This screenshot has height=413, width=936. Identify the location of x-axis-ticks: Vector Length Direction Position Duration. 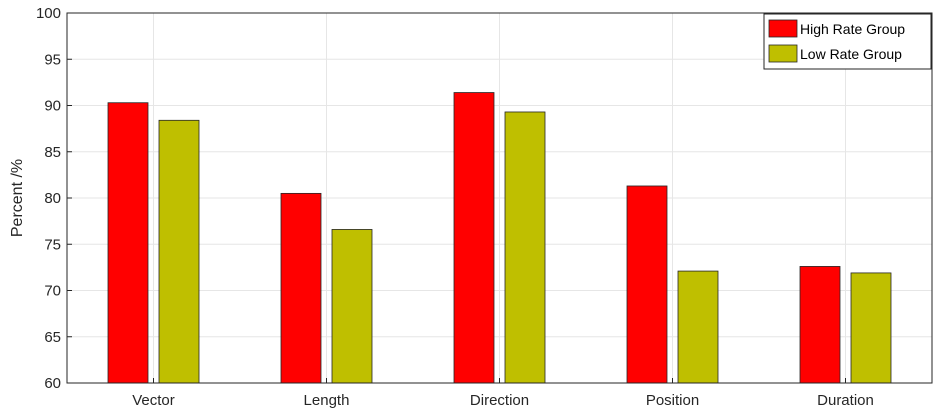
(503, 393).